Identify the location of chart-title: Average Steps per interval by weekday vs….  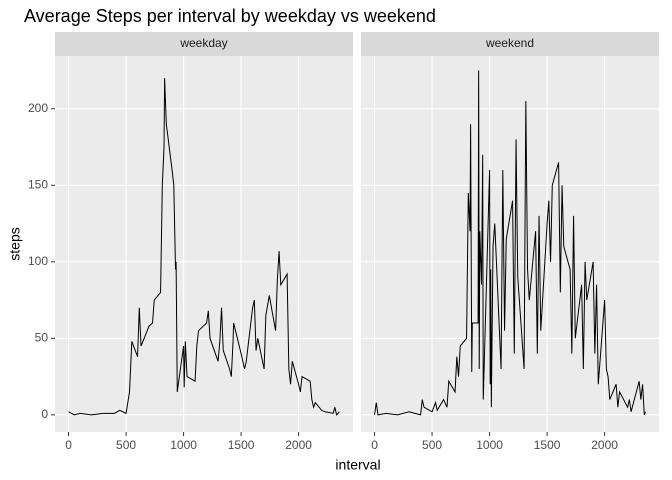
(230, 16).